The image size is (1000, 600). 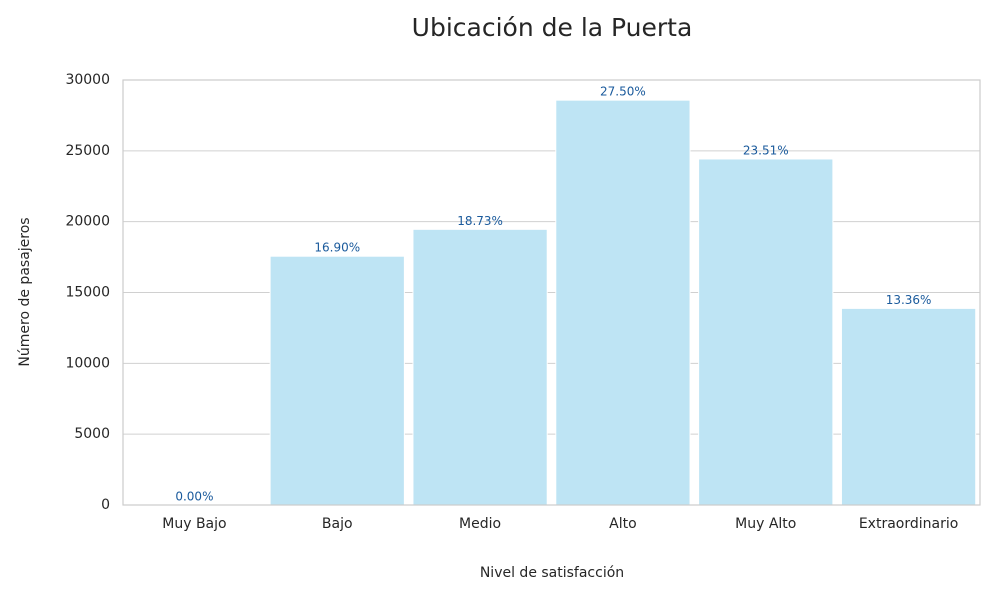 I want to click on y-tick-label: 10000, so click(x=87, y=363).